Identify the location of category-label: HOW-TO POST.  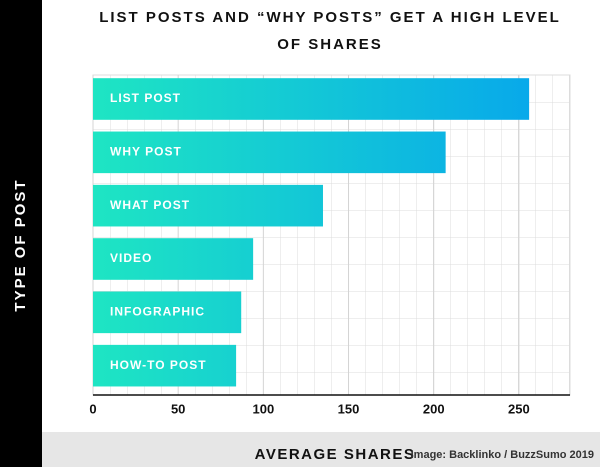
(158, 365).